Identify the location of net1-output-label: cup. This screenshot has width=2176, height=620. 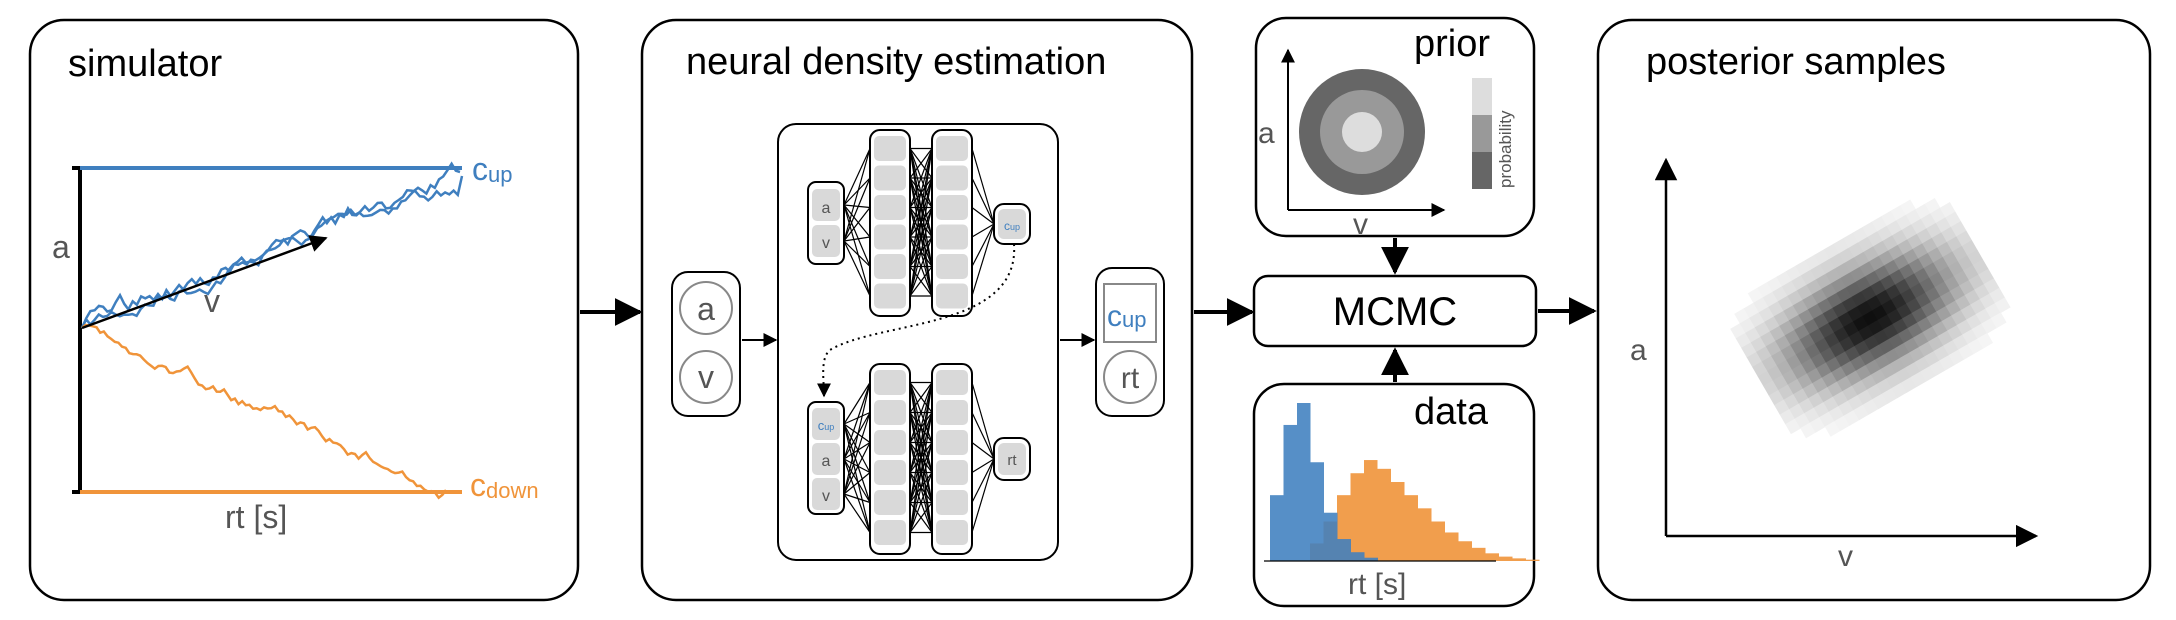
(1012, 226).